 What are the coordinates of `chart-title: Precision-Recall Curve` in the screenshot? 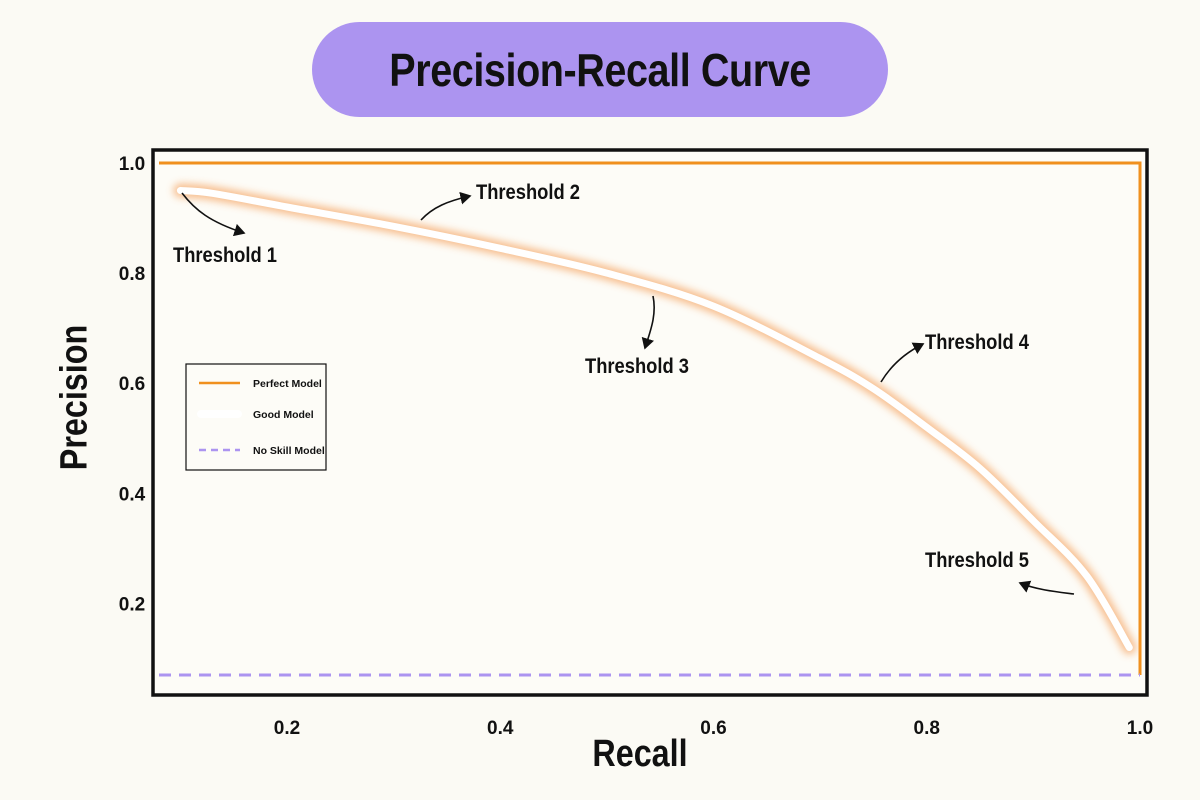 It's located at (600, 69).